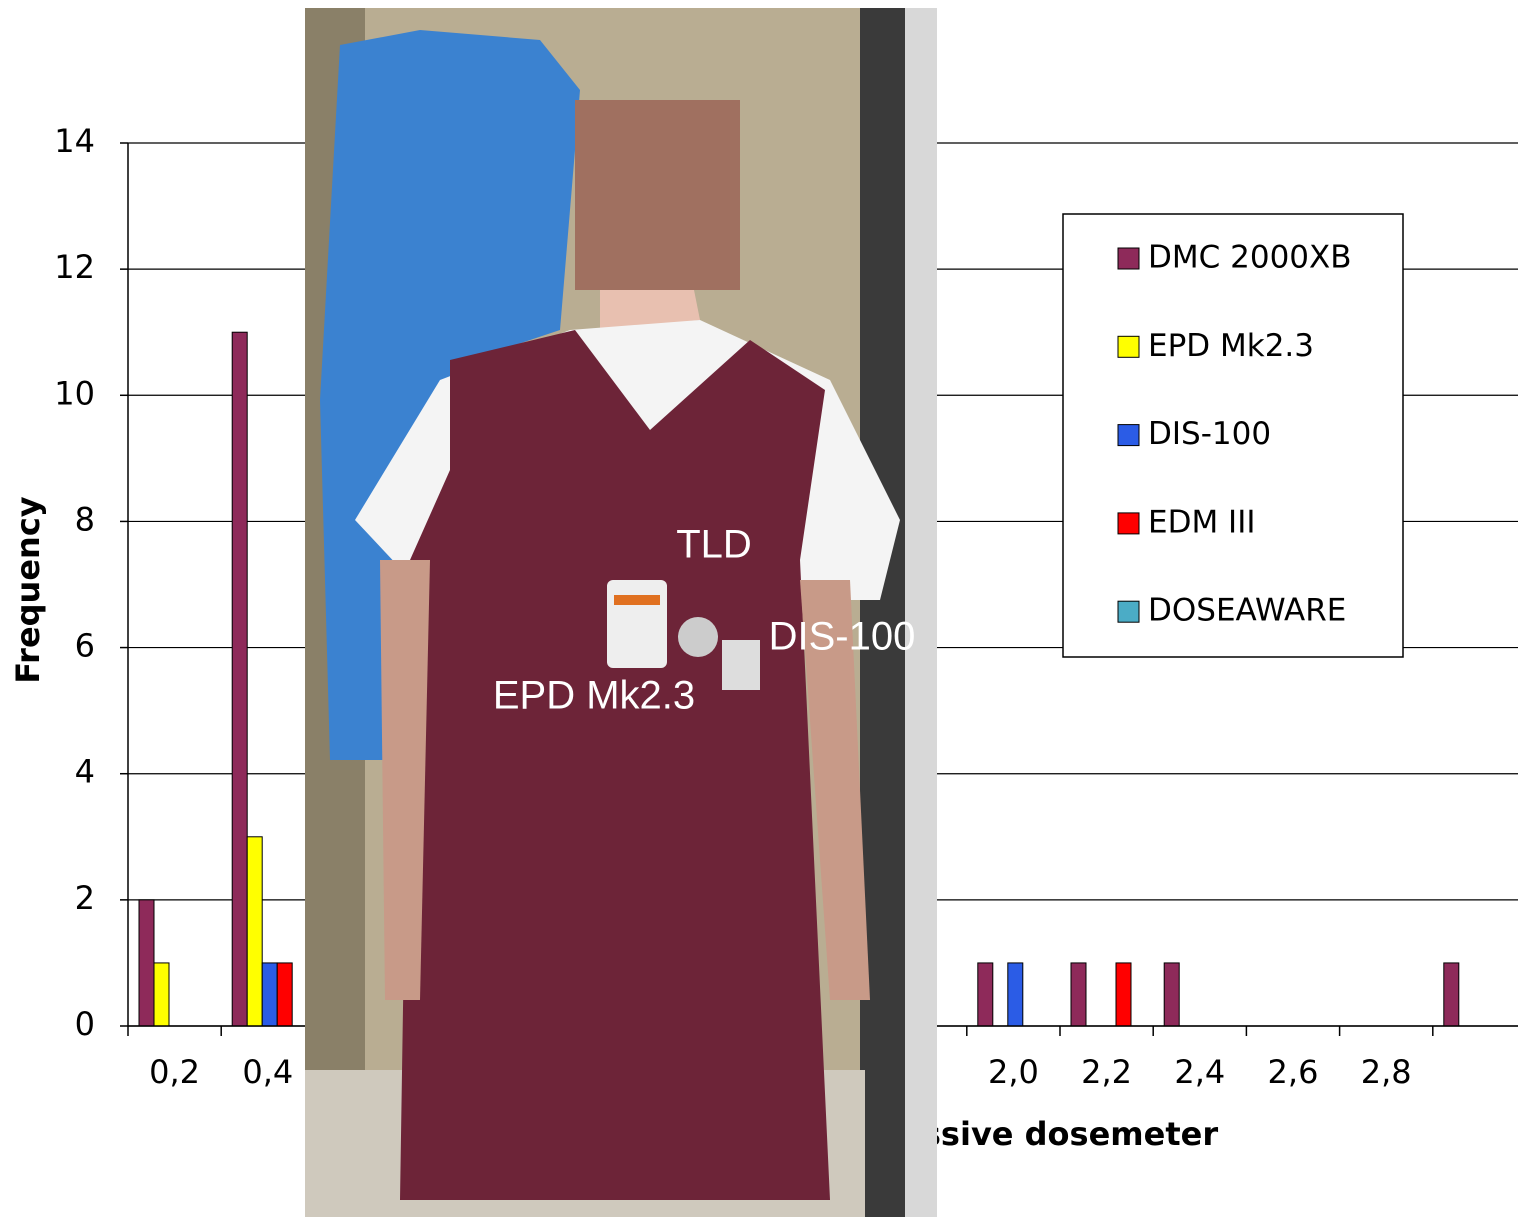 This screenshot has height=1217, width=1518. I want to click on x-tick-label: 0,2, so click(174, 1072).